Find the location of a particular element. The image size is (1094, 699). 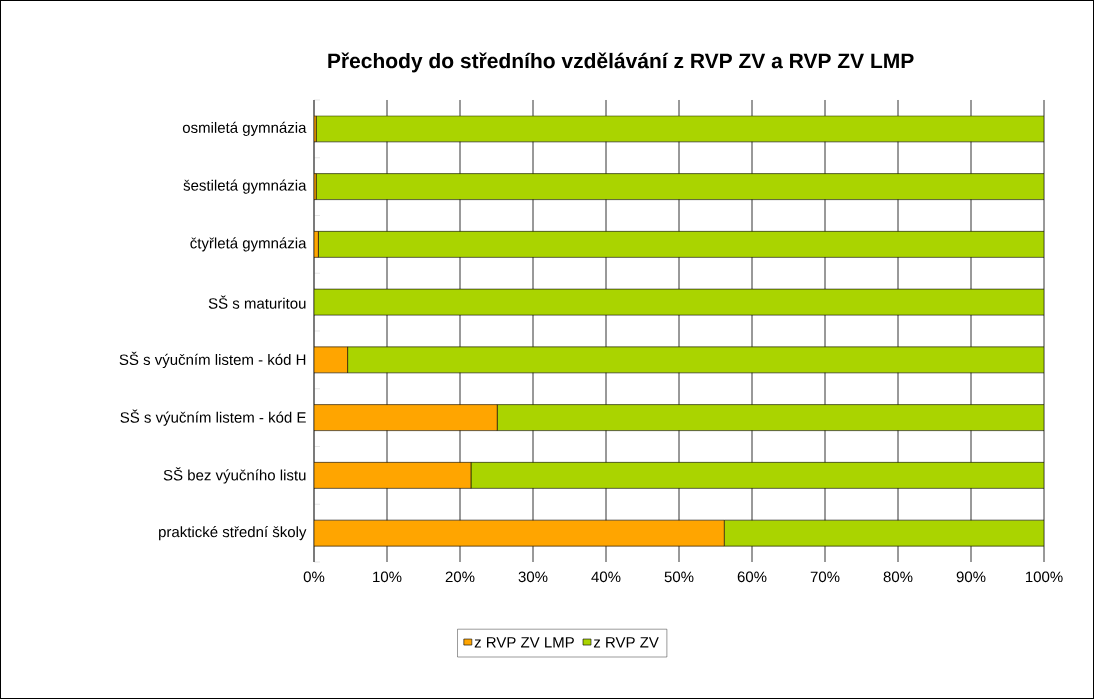

chart-title: Přechody do středního vzdělávání z RVP ZV a RVP ZV LMP is located at coordinates (621, 62).